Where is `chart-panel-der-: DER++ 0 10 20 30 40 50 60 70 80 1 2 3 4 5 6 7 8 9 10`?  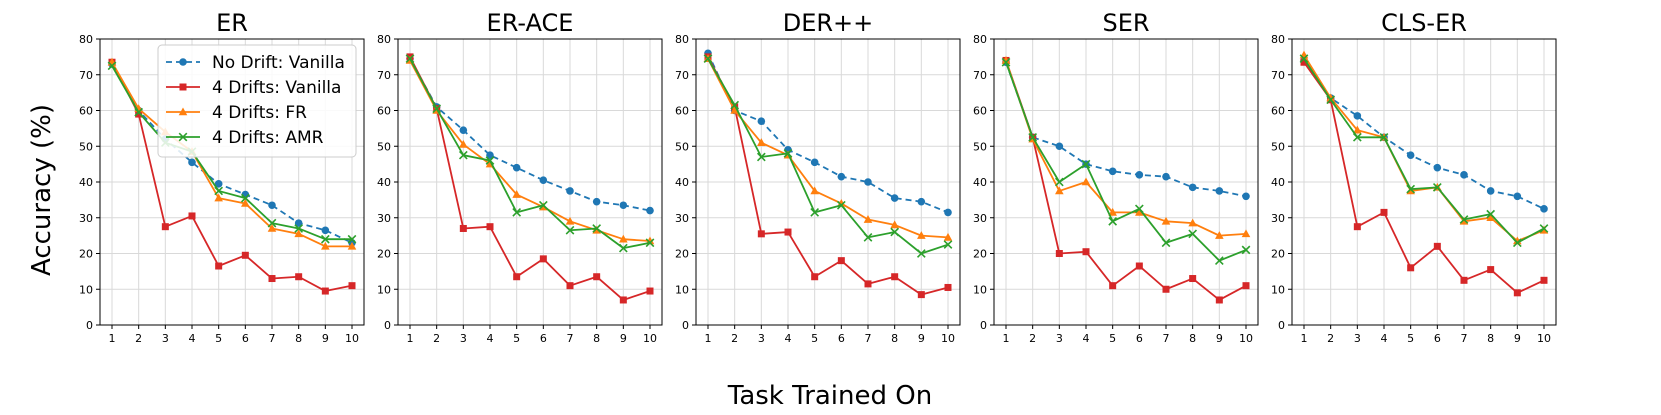 chart-panel-der-: DER++ 0 10 20 30 40 50 60 70 80 1 2 3 4 5 6 7 8 9 10 is located at coordinates (818, 177).